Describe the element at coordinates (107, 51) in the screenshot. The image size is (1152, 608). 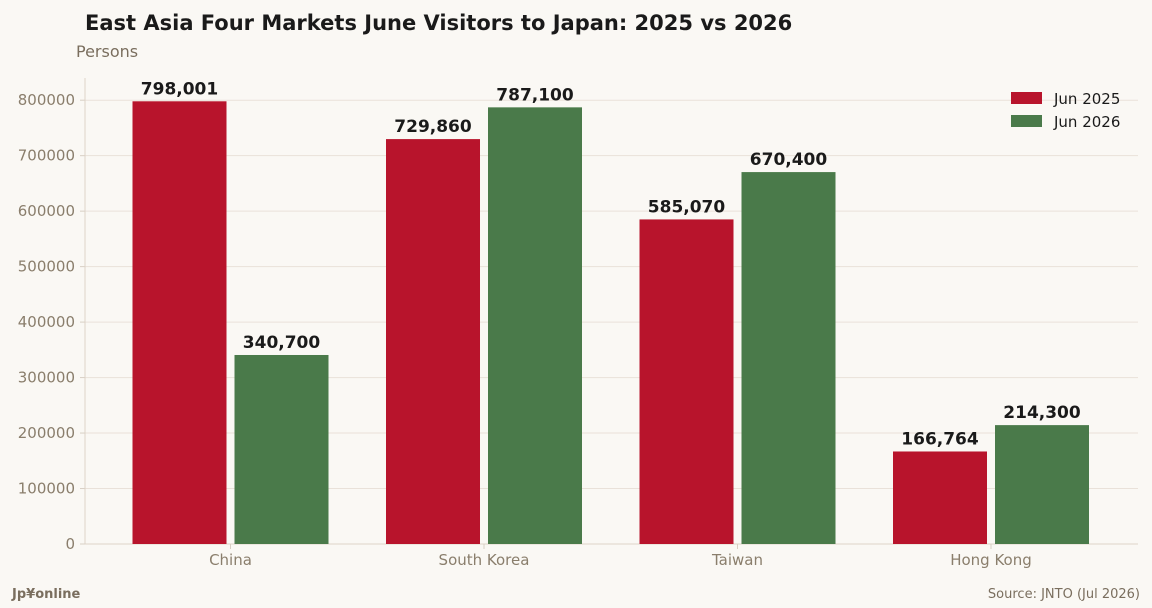
I see `y-axis-unit-label: Persons` at that location.